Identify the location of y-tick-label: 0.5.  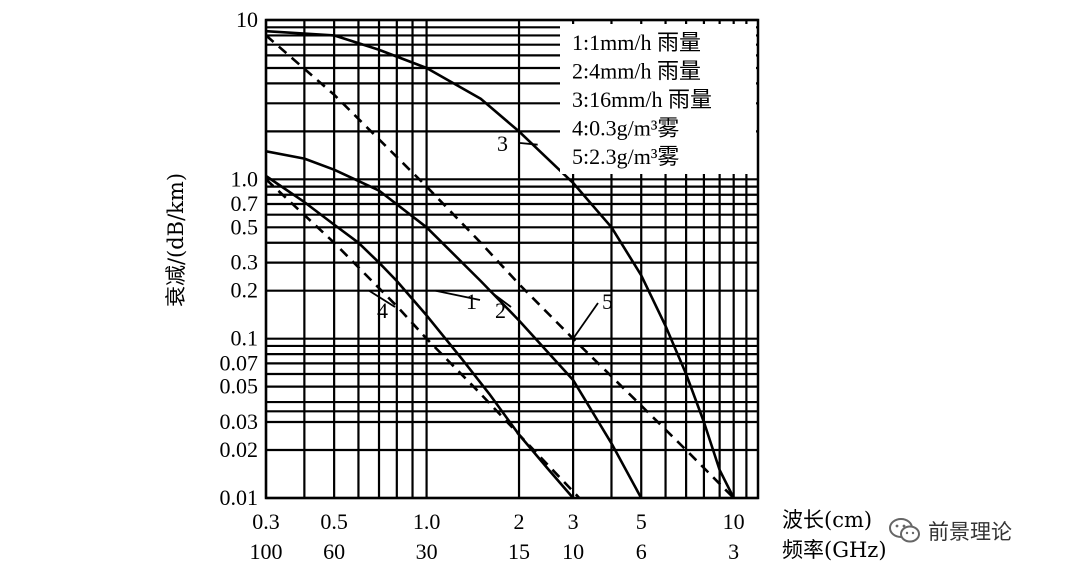
(245, 226).